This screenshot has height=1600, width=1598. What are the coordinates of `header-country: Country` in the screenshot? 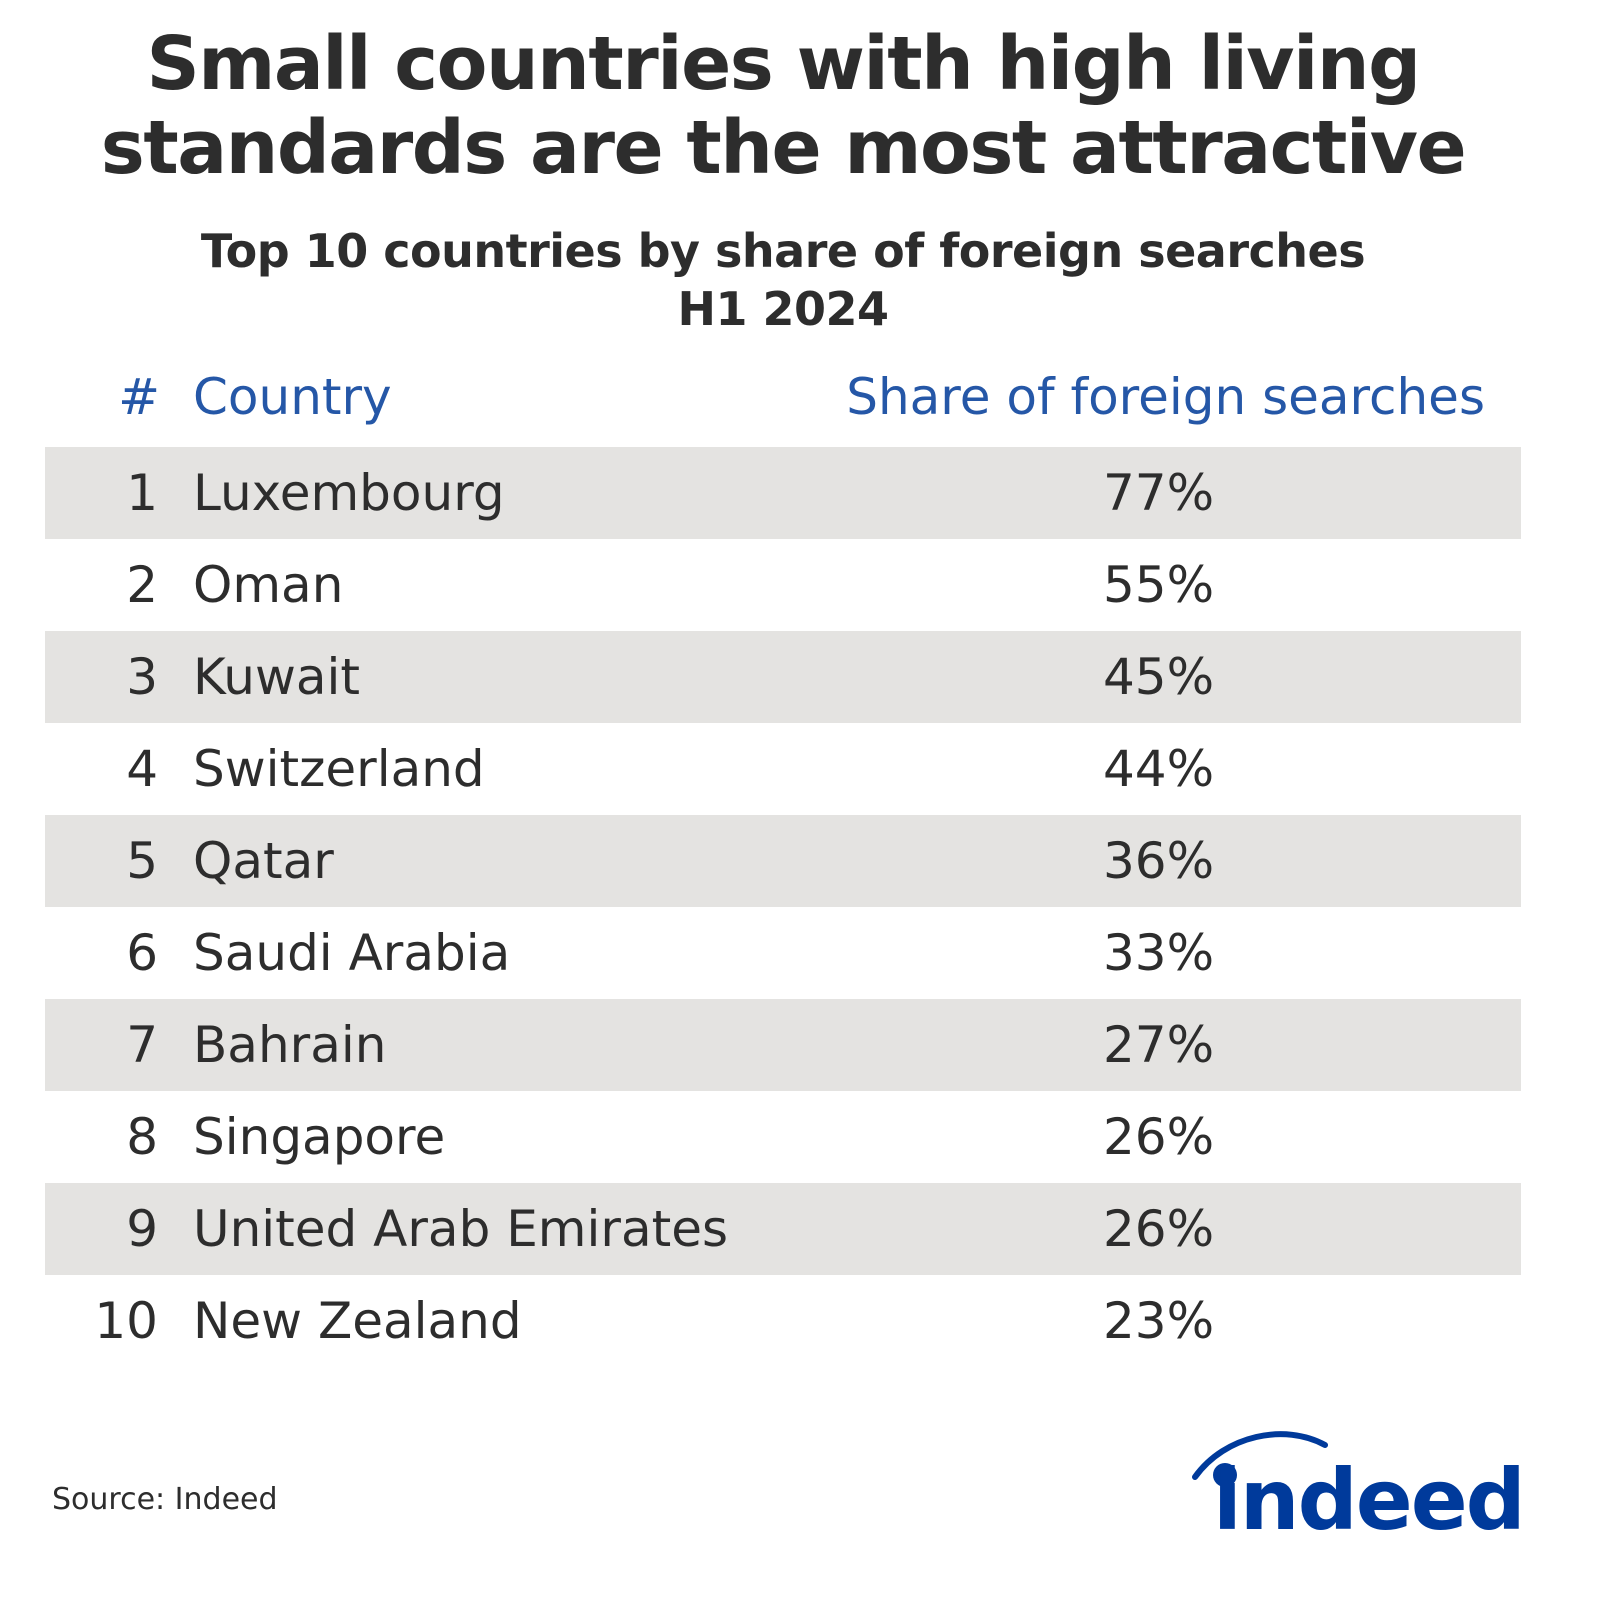 It's located at (292, 397).